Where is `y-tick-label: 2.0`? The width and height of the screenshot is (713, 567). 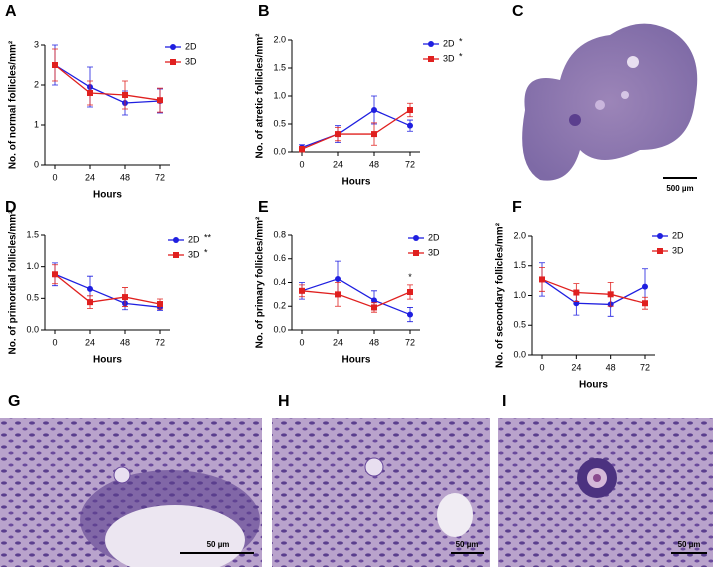
y-tick-label: 2.0 is located at coordinates (519, 235).